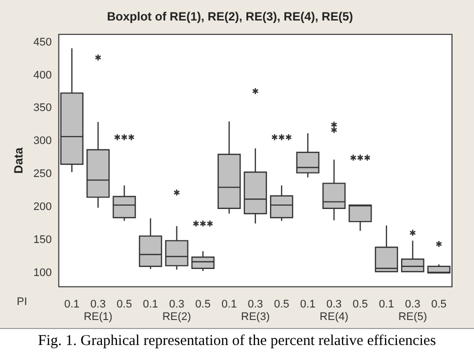 The image size is (474, 354). Describe the element at coordinates (42, 42) in the screenshot. I see `y-tick-label: 450` at that location.